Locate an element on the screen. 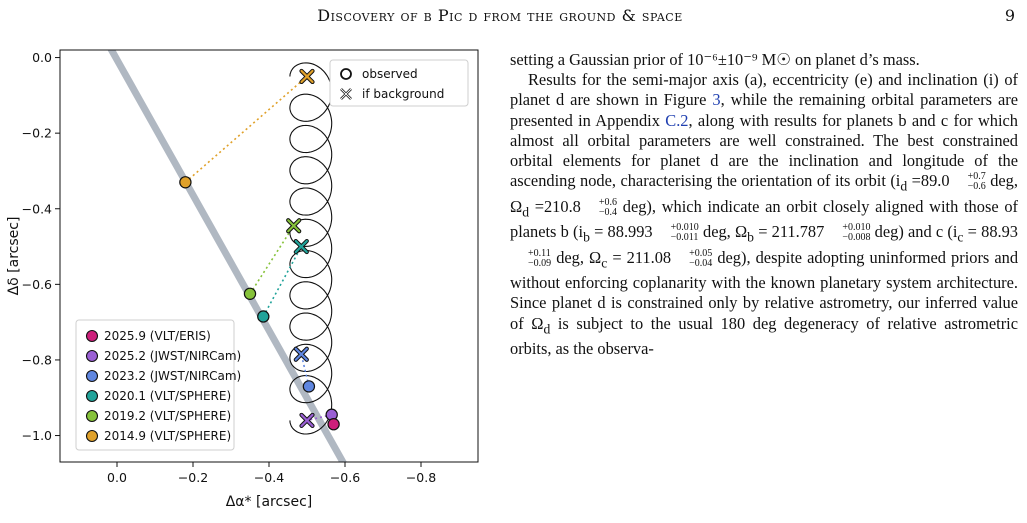  epoch-legend-box is located at coordinates (155, 385).